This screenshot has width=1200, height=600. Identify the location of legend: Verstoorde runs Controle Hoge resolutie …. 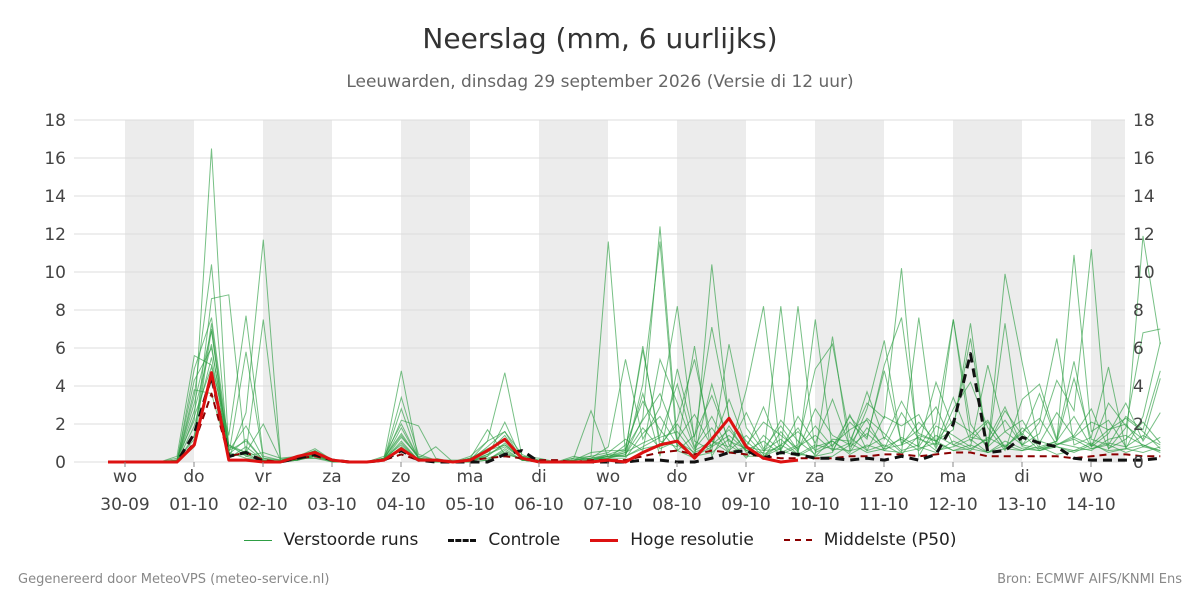
(600, 540).